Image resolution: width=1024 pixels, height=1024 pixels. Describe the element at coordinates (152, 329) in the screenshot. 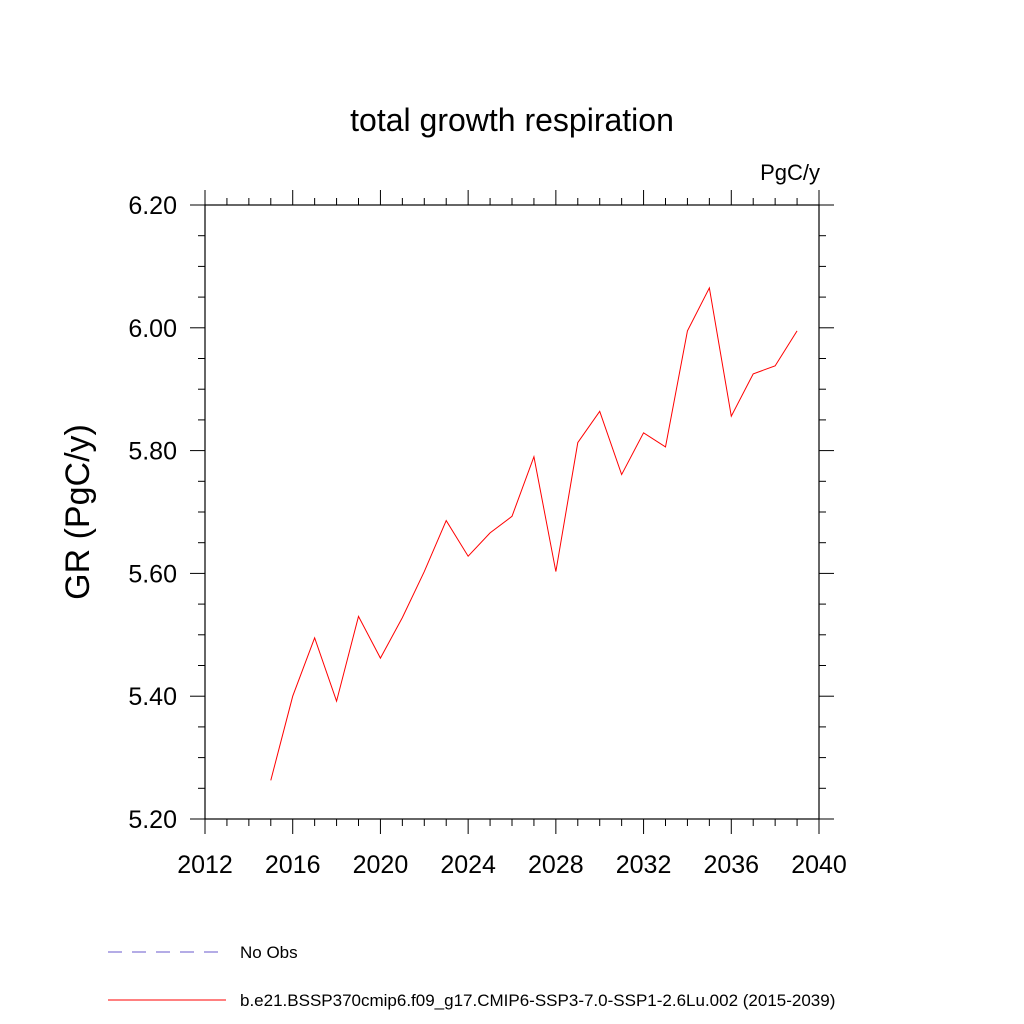

I see `y-tick-label: 6.00` at that location.